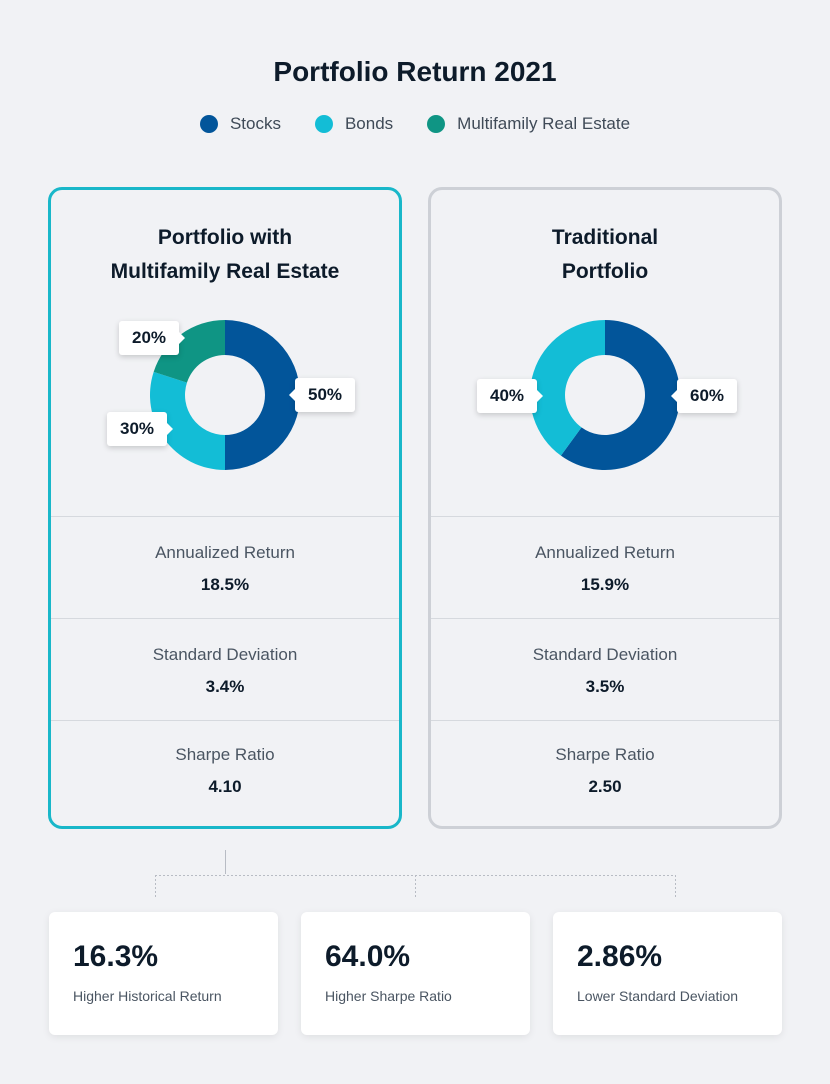  What do you see at coordinates (225, 686) in the screenshot?
I see `metric-value: 3.4%` at bounding box center [225, 686].